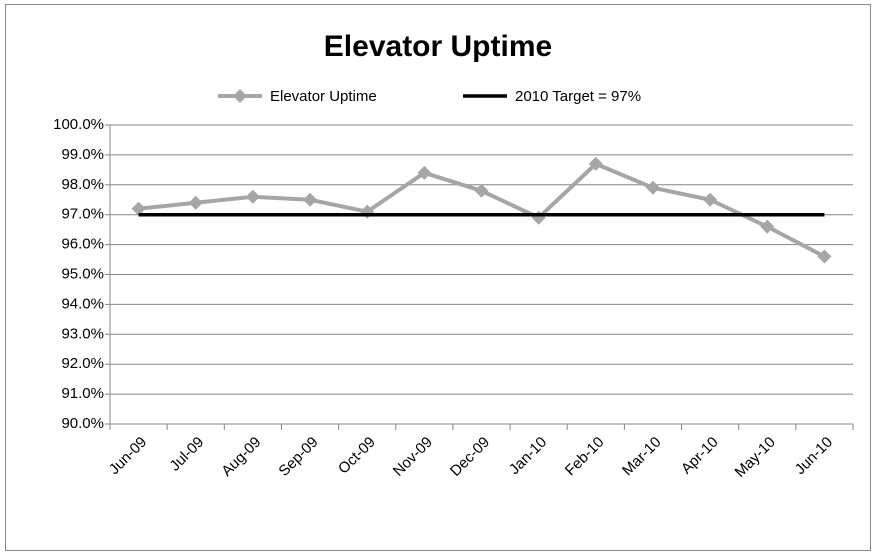 The height and width of the screenshot is (555, 876). What do you see at coordinates (438, 46) in the screenshot?
I see `chart-title: Elevator Uptime` at bounding box center [438, 46].